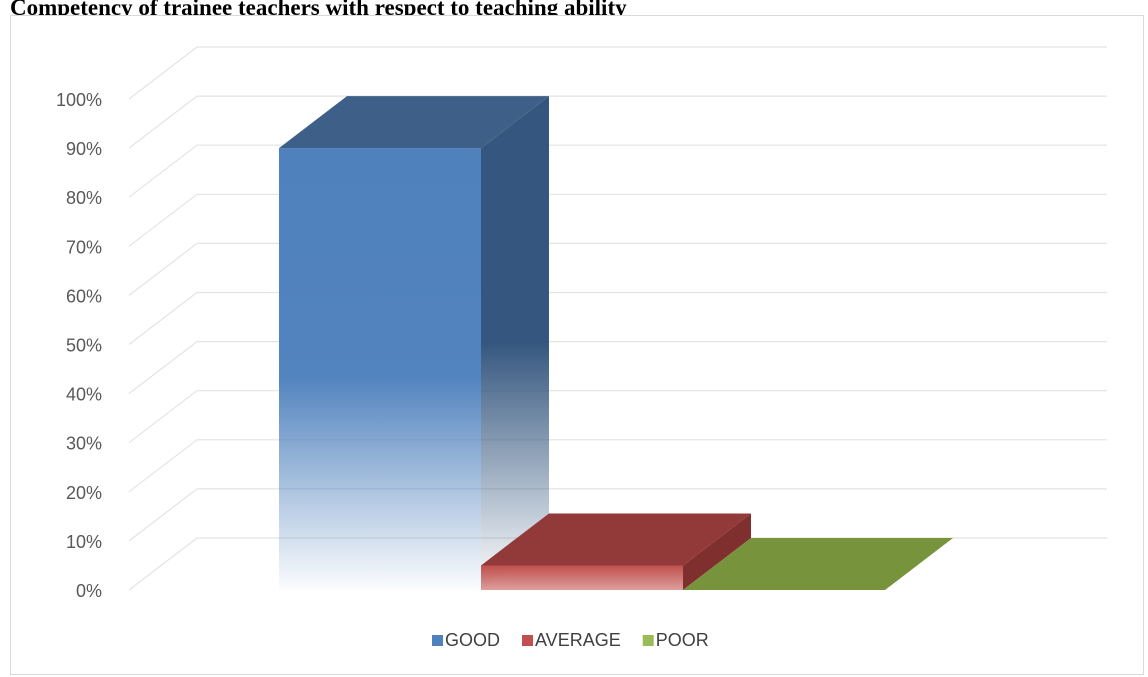 The width and height of the screenshot is (1148, 677). Describe the element at coordinates (89, 591) in the screenshot. I see `y-tick-label: 0%` at that location.